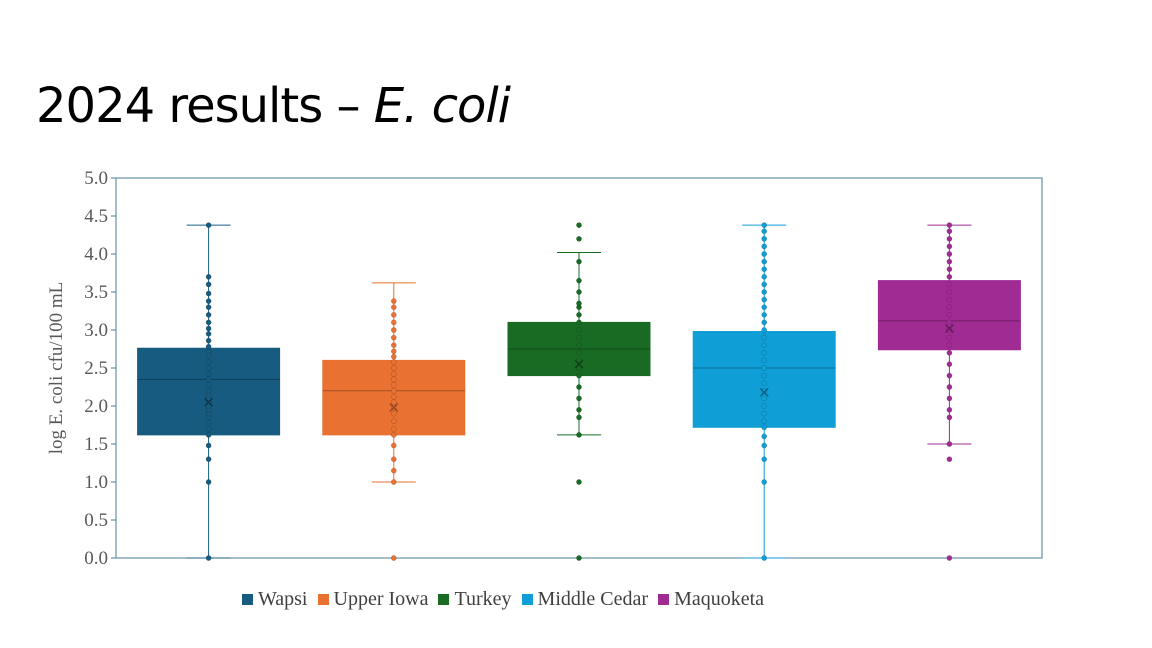 The width and height of the screenshot is (1152, 648). What do you see at coordinates (96, 444) in the screenshot?
I see `y-tick-label: 1.5` at bounding box center [96, 444].